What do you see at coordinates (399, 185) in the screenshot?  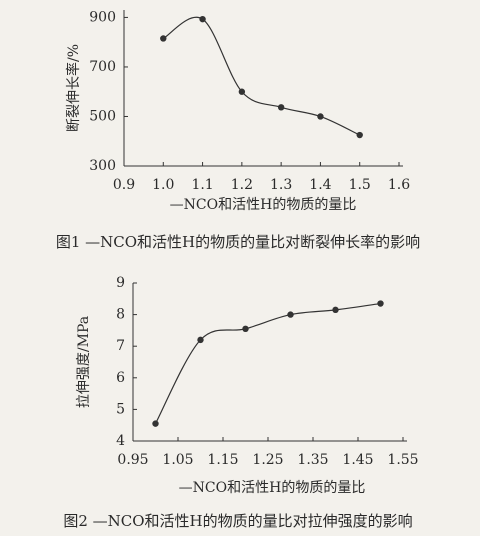 I see `x-tick-label: 1.6` at bounding box center [399, 185].